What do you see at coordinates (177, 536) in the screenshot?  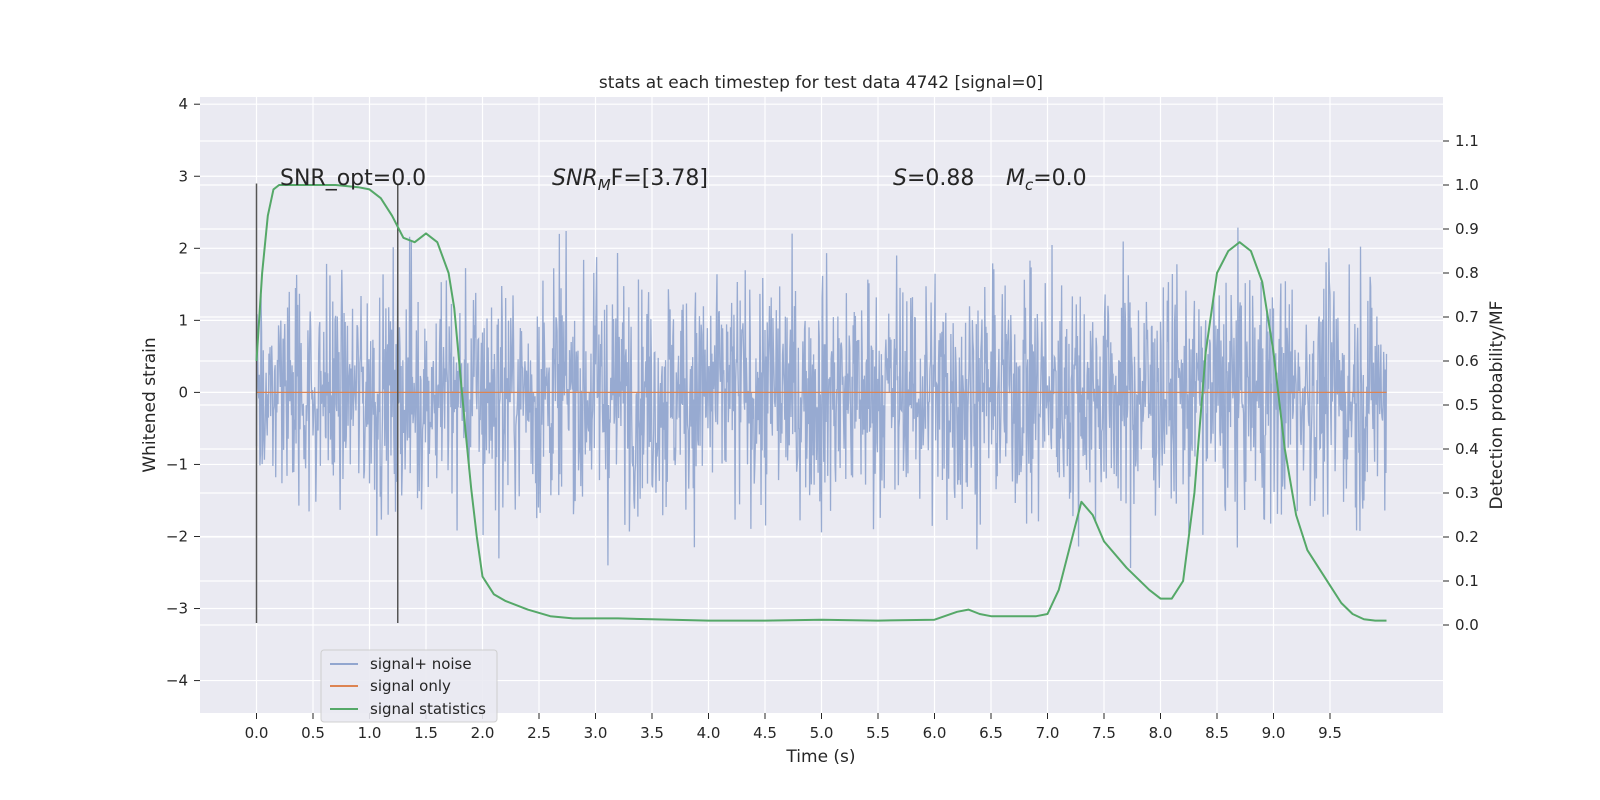 I see `y-left-tick-label: −2` at bounding box center [177, 536].